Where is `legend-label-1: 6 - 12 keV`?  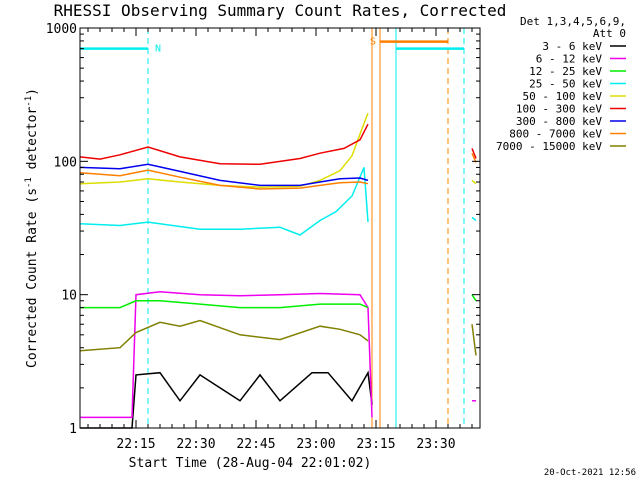
legend-label-1: 6 - 12 keV is located at coordinates (569, 59).